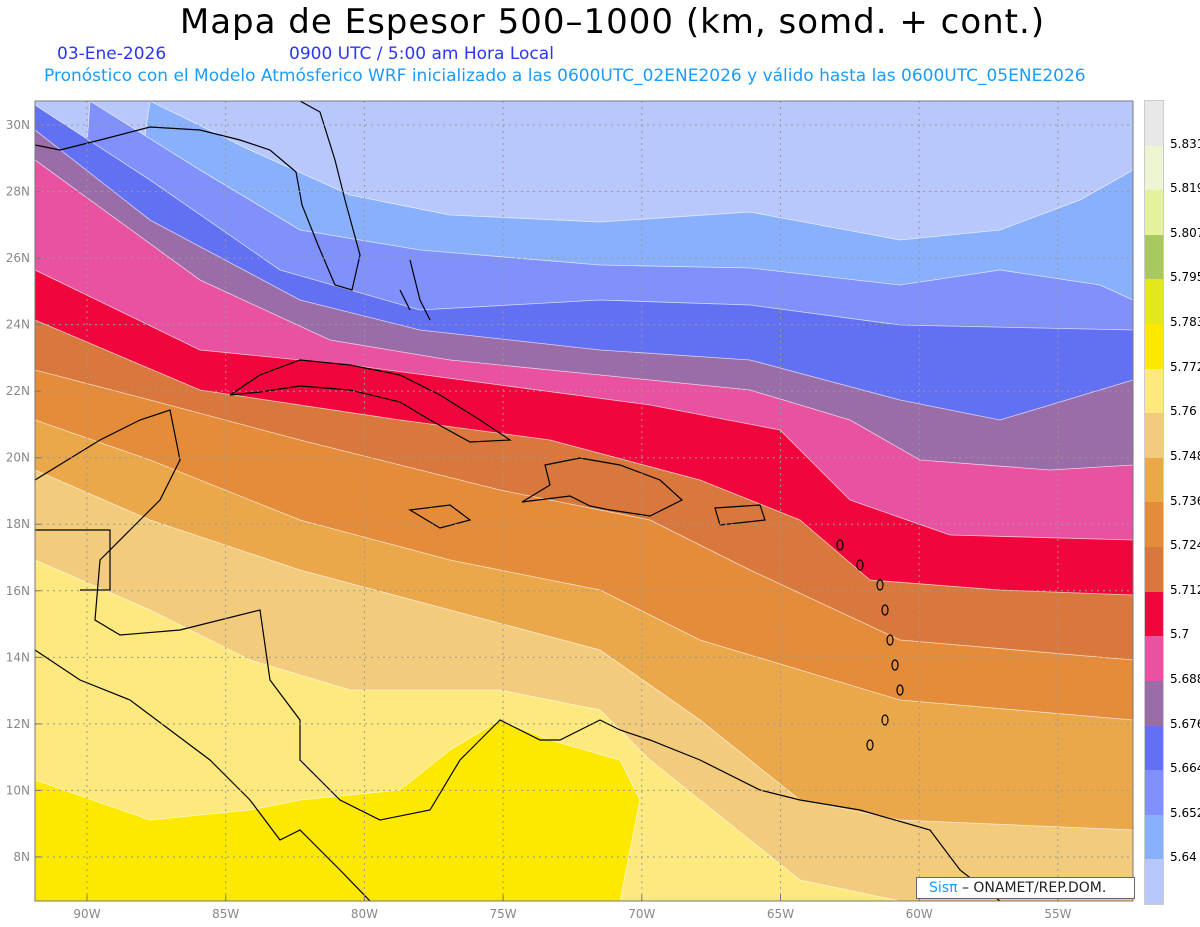  Describe the element at coordinates (1185, 678) in the screenshot. I see `colorbar-label: 5.688` at that location.